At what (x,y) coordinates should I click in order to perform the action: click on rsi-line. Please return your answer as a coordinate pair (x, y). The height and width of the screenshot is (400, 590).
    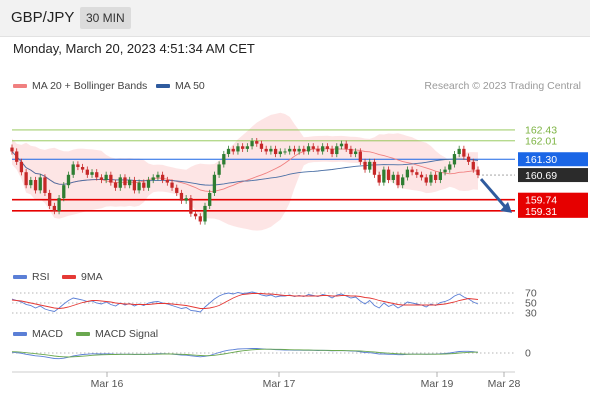
    Looking at the image, I should click on (245, 302).